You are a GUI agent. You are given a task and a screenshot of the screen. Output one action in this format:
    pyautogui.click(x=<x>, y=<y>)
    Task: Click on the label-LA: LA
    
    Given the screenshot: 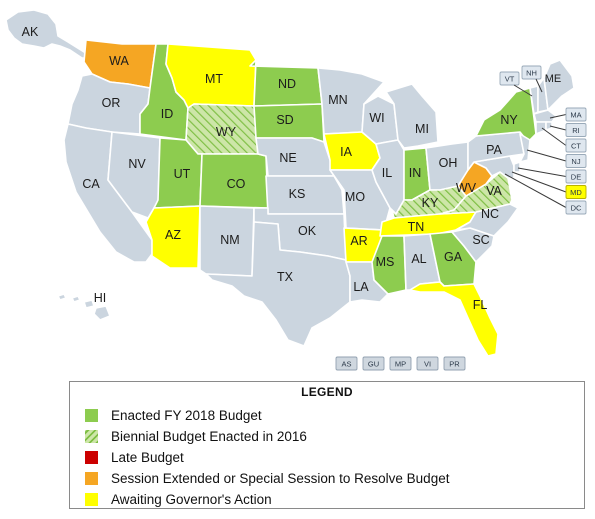 What is the action you would take?
    pyautogui.click(x=361, y=287)
    